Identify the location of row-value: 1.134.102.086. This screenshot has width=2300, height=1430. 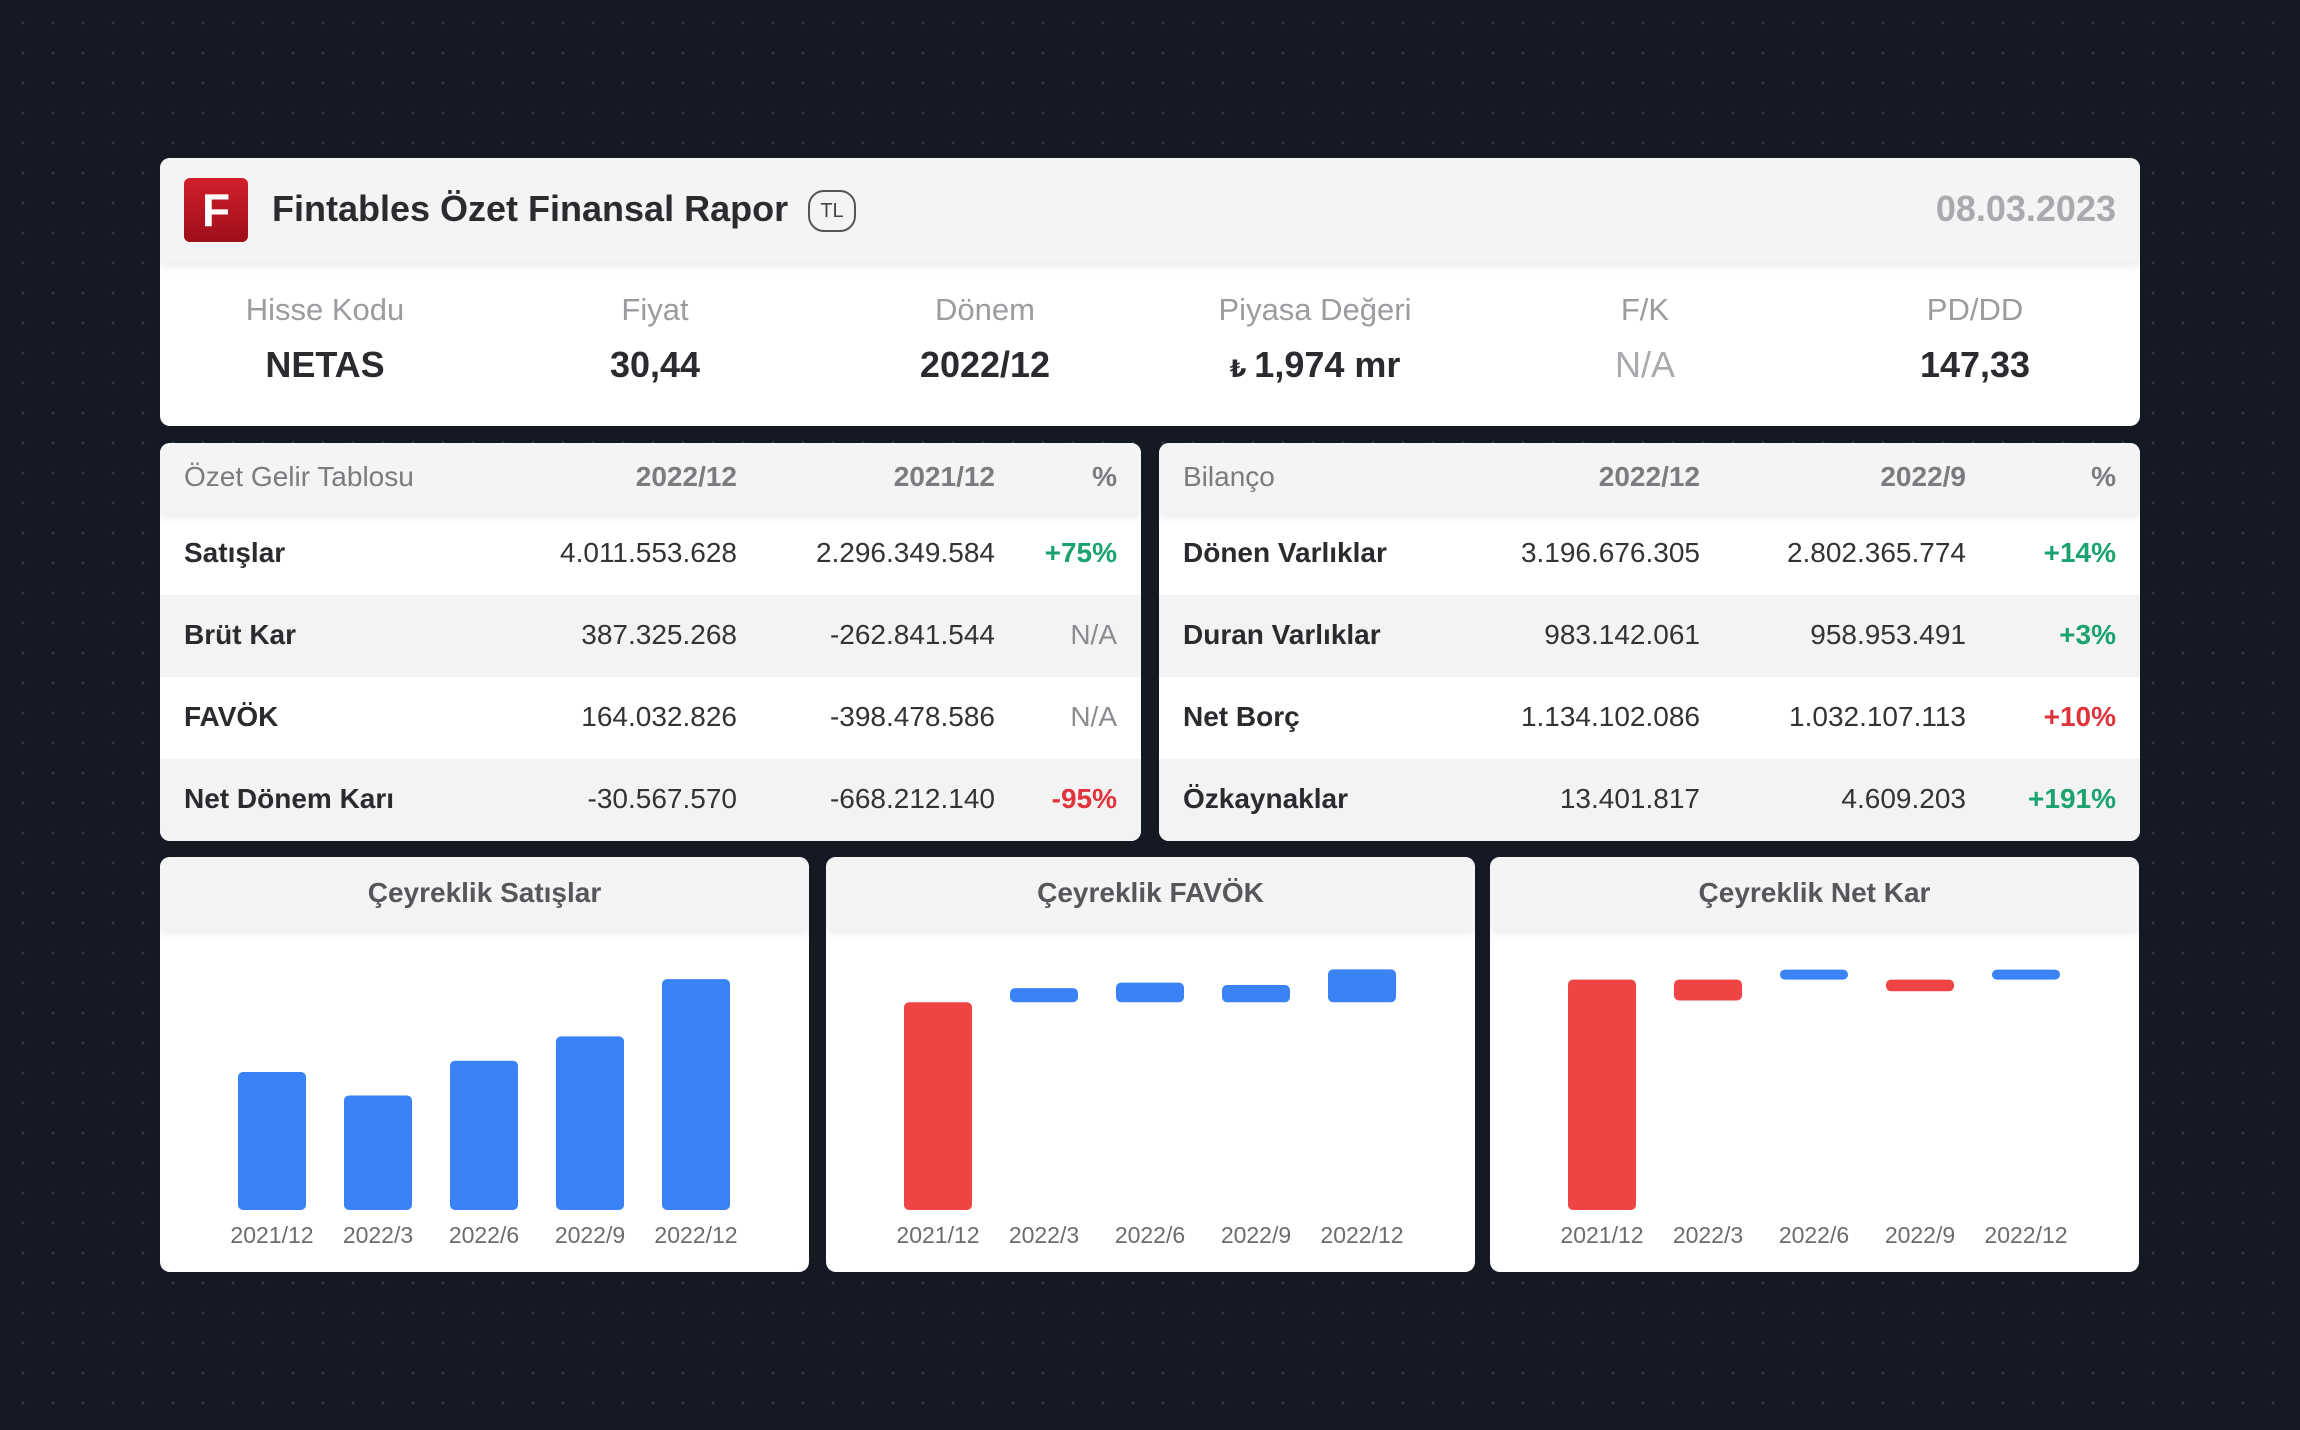
(1610, 716).